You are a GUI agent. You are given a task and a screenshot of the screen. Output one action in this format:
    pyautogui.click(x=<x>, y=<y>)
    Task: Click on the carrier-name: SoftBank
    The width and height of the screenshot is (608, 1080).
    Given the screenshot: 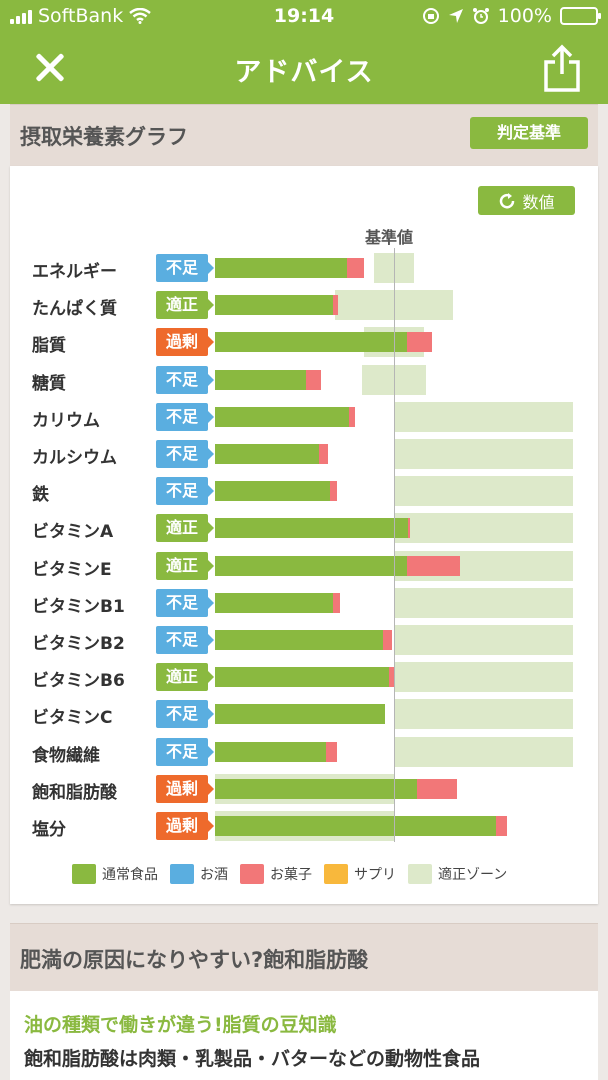 What is the action you would take?
    pyautogui.click(x=81, y=16)
    